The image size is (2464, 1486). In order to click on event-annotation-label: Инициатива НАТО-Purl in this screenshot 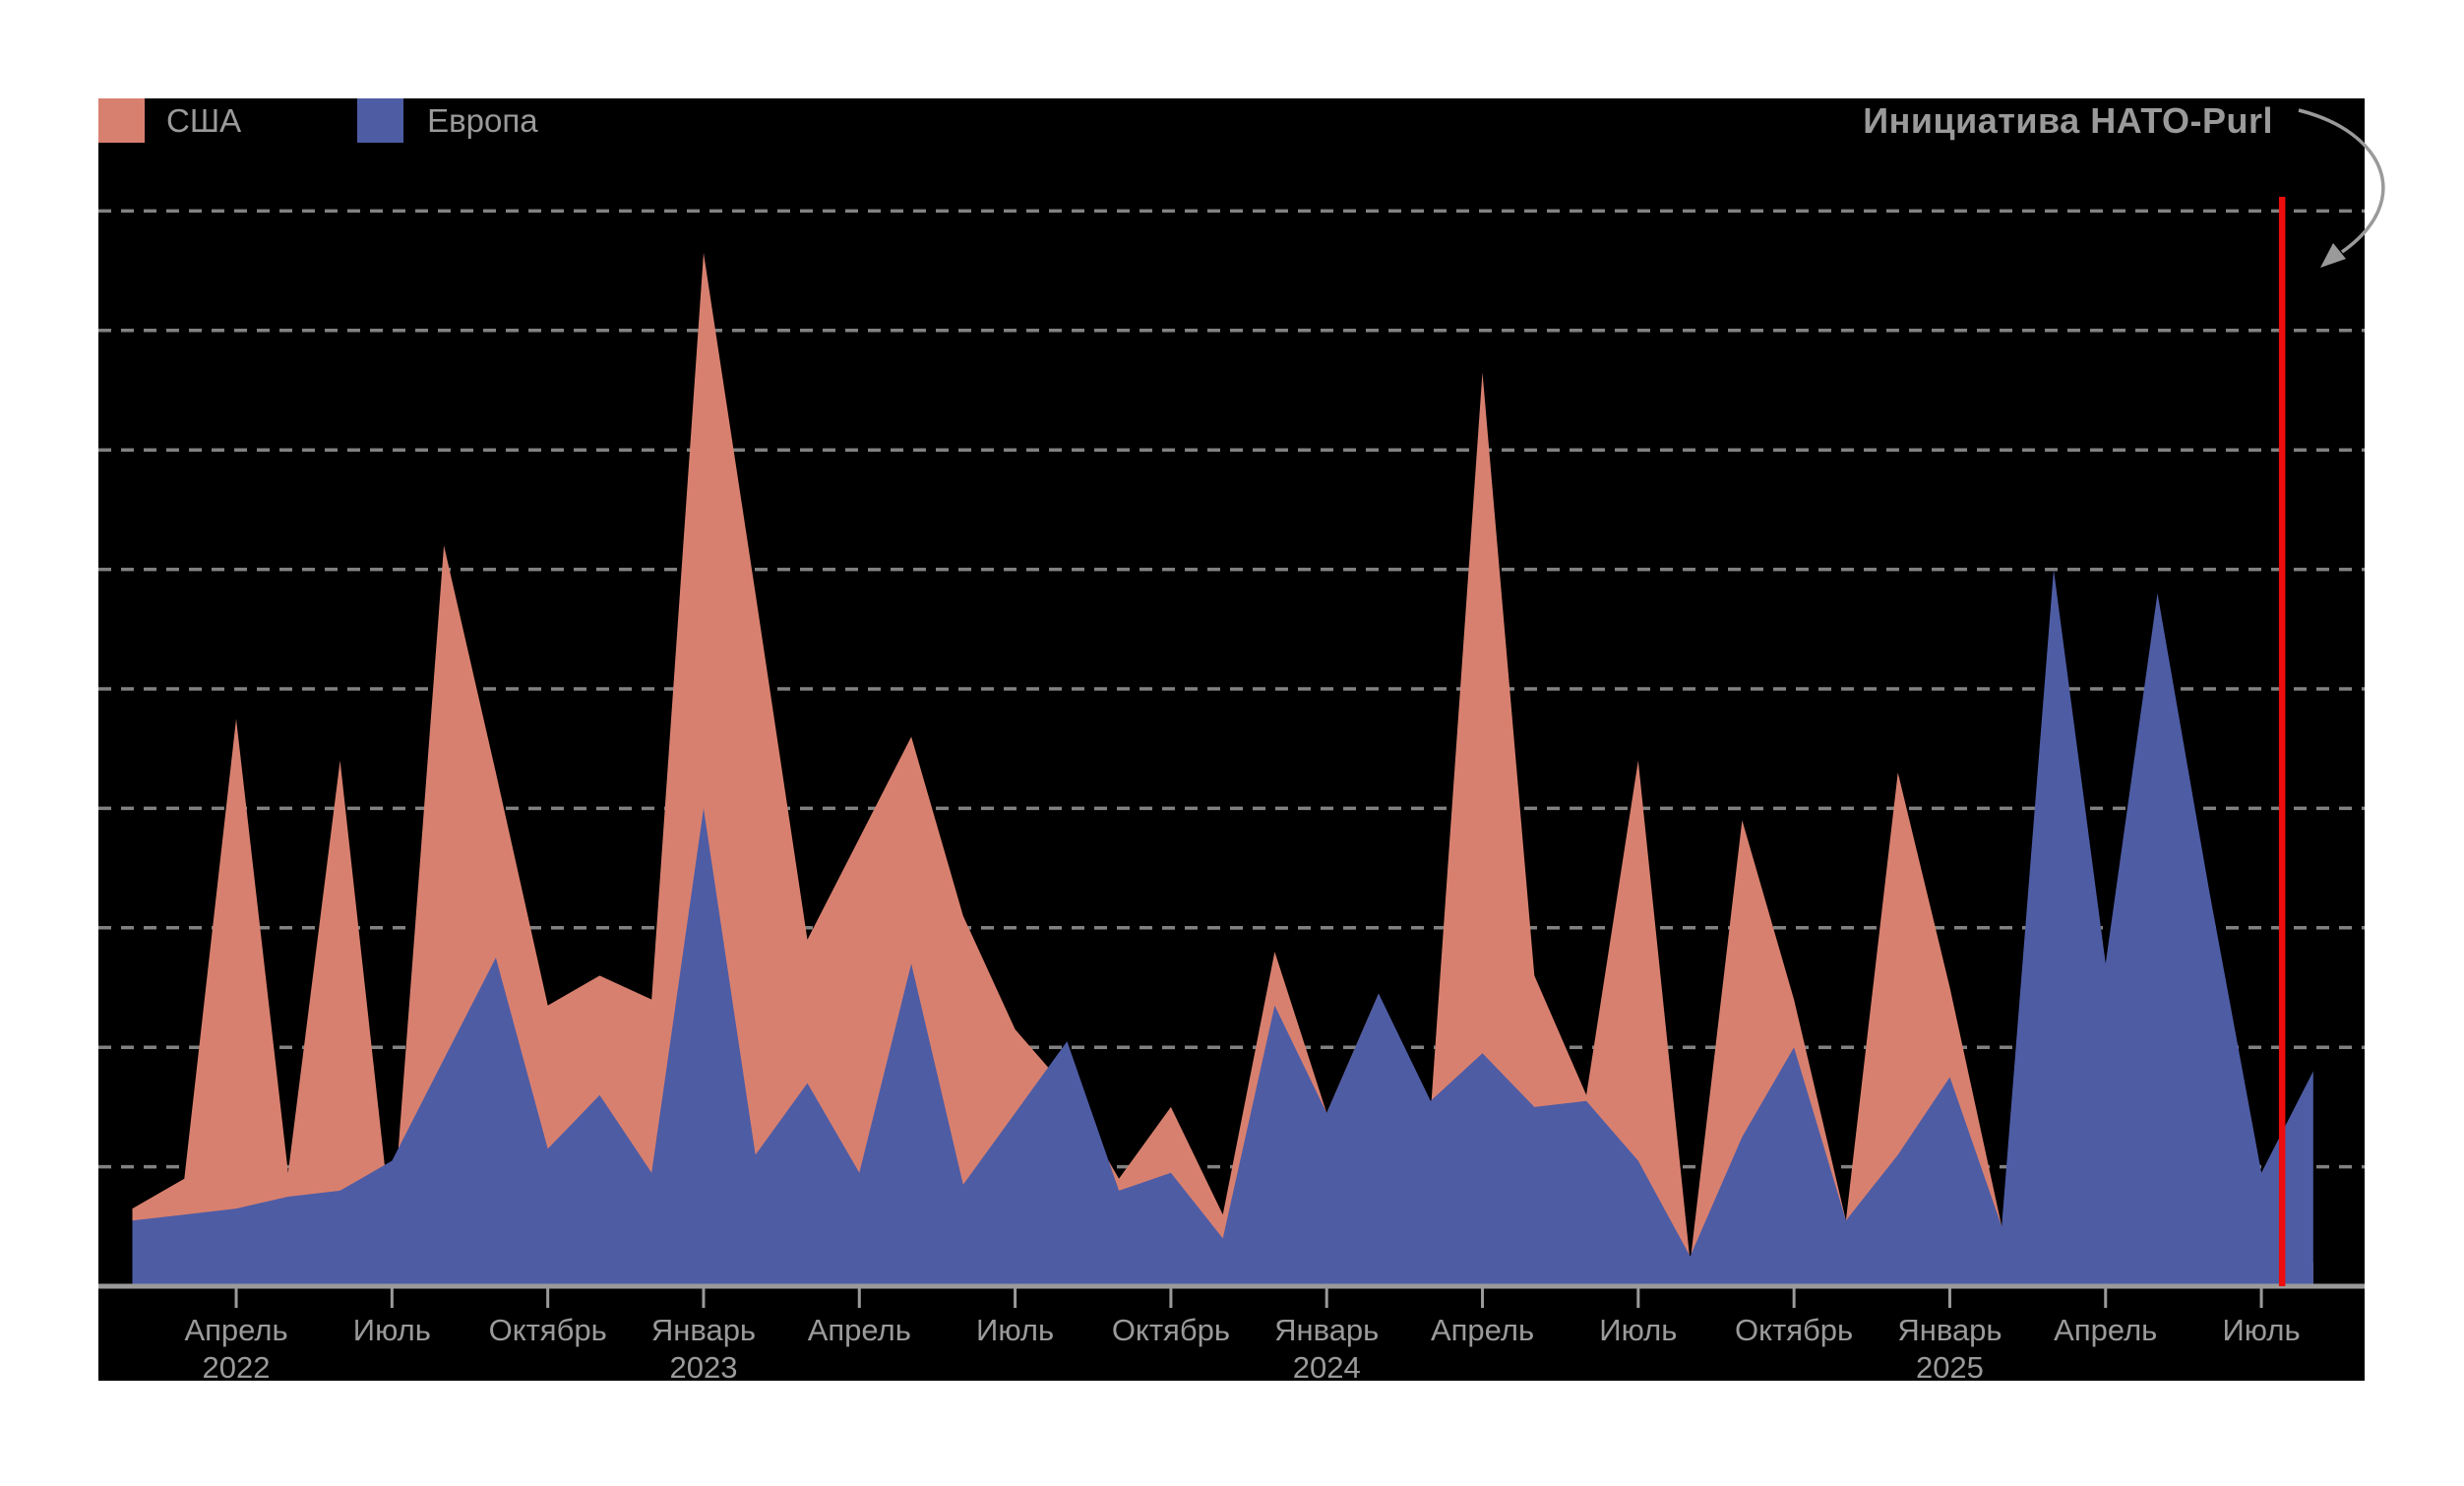, I will do `click(2068, 121)`.